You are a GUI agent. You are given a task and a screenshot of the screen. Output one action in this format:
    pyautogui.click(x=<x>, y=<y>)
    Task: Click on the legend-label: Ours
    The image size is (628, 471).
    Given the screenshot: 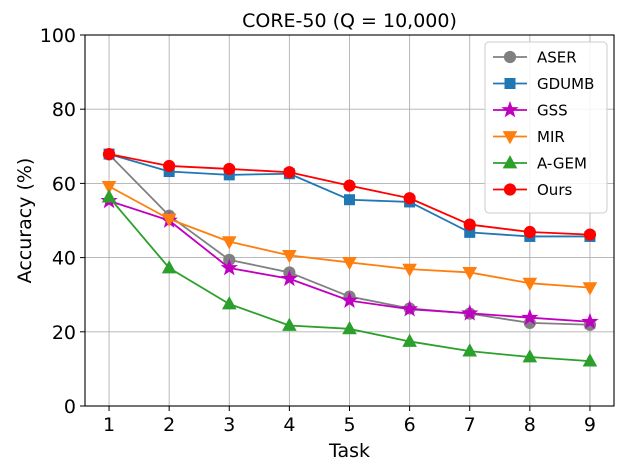 What is the action you would take?
    pyautogui.click(x=554, y=190)
    